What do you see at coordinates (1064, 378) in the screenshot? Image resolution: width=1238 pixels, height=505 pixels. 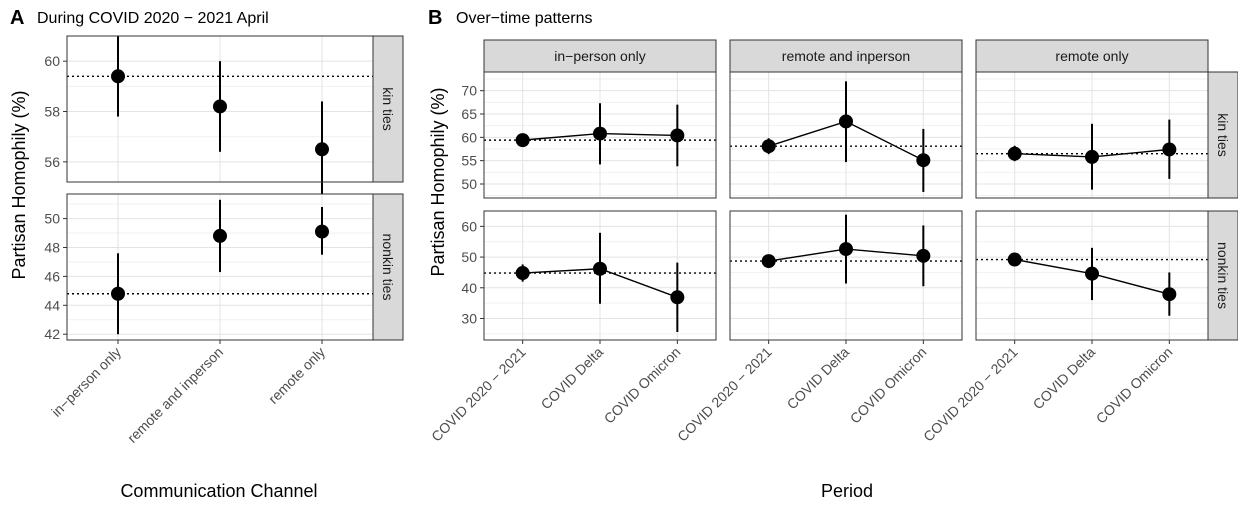 I see `chart-b-remote-only-x-tick-label-covid-delta: COVID Delta` at bounding box center [1064, 378].